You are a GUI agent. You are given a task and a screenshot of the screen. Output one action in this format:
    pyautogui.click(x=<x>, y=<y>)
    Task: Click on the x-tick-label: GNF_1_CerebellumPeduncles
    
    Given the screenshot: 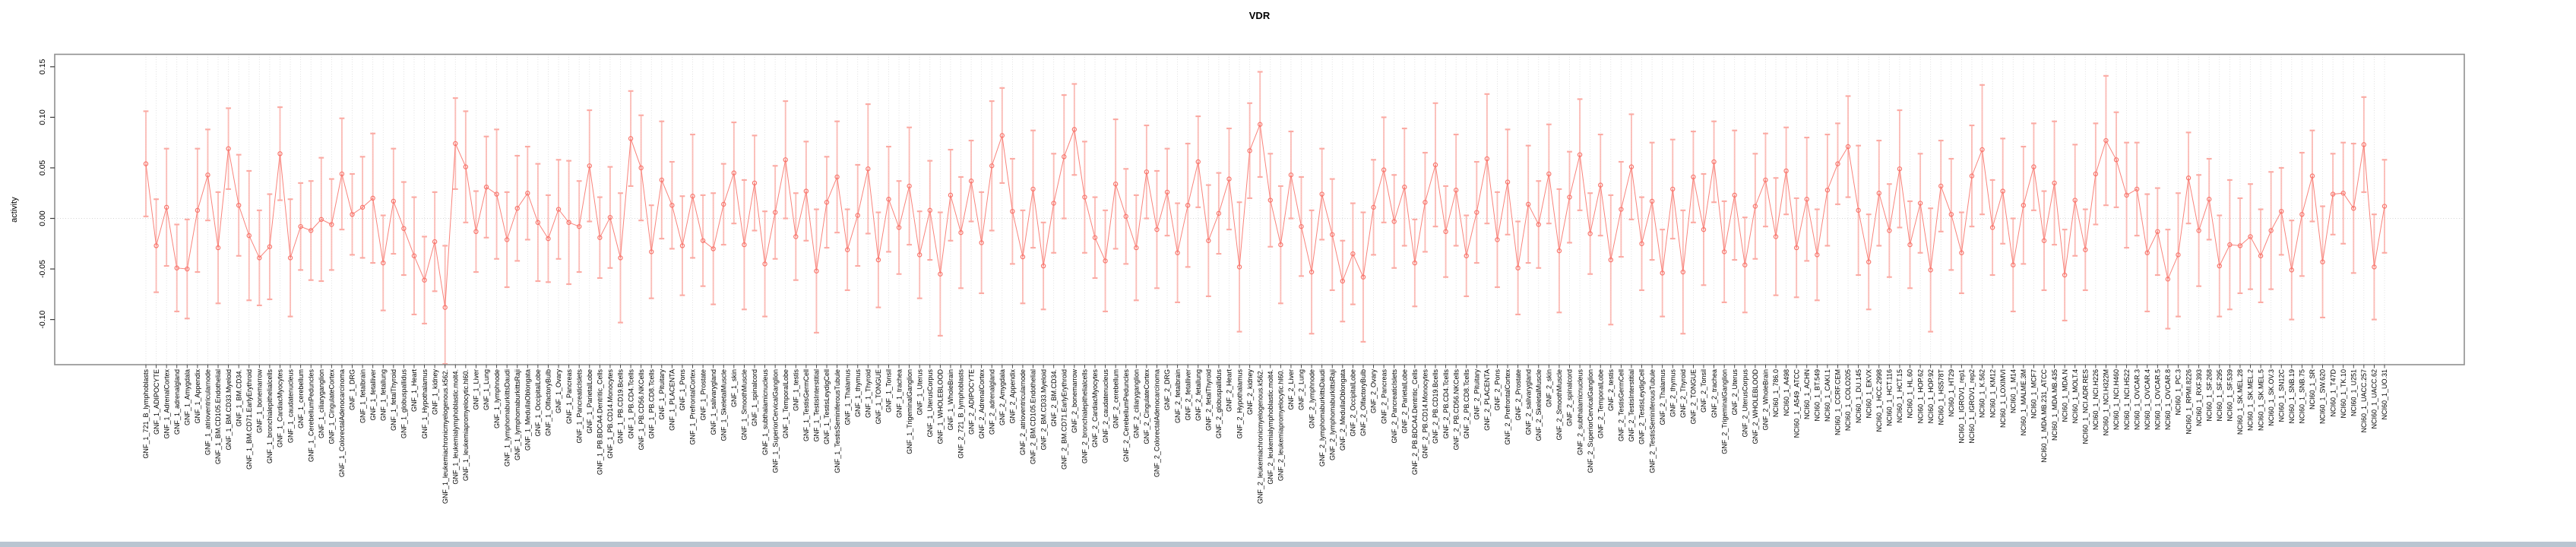 What is the action you would take?
    pyautogui.click(x=311, y=416)
    